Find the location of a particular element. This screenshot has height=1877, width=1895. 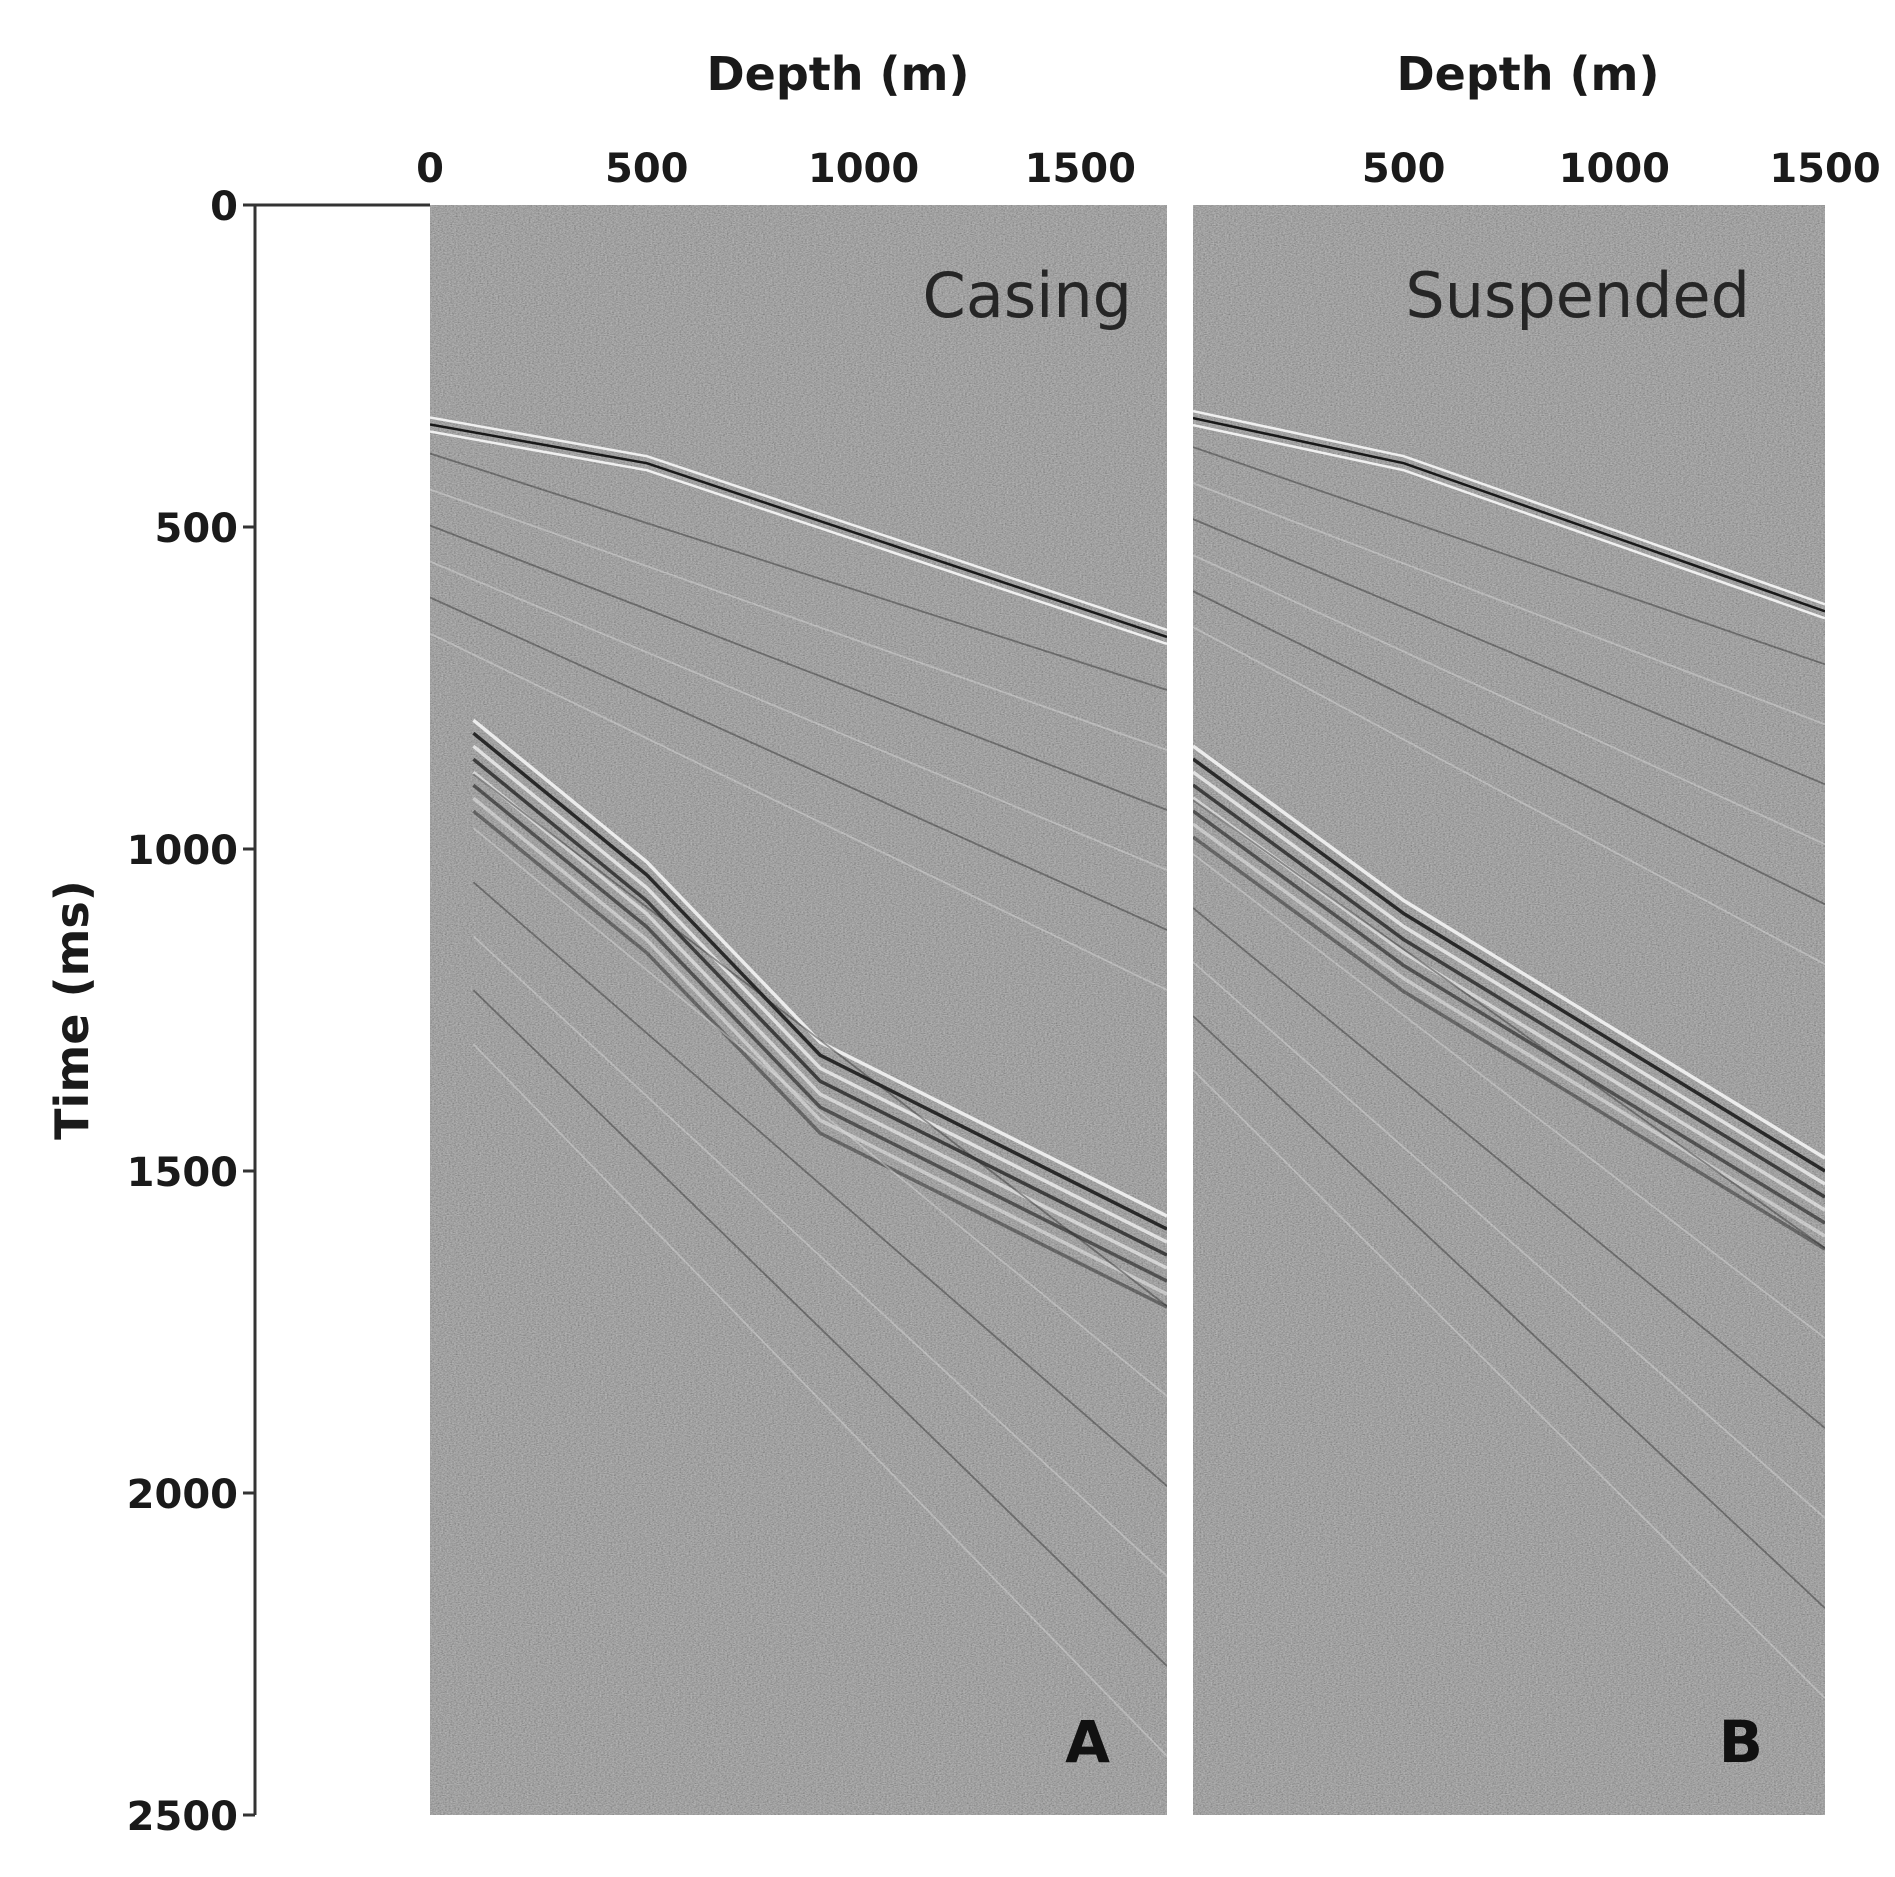

panel-b-xlabel: Depth (m) is located at coordinates (1527, 74).